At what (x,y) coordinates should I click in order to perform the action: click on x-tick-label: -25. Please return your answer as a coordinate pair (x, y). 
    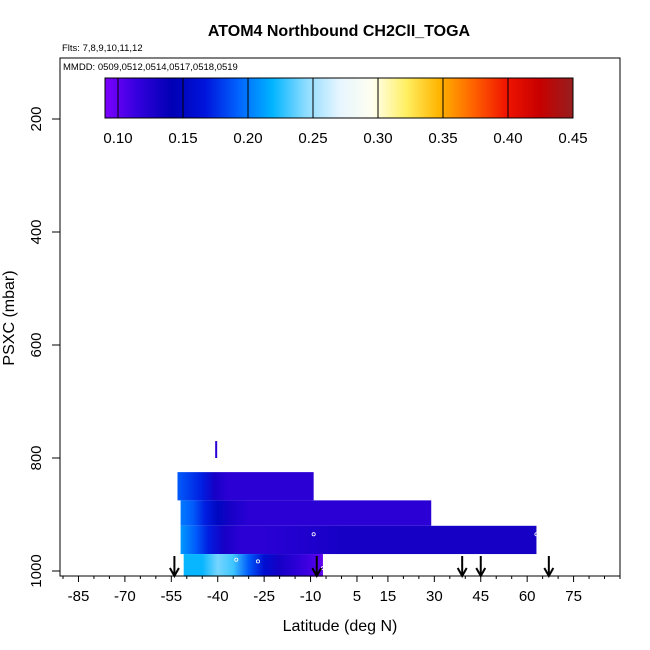
    Looking at the image, I should click on (264, 596).